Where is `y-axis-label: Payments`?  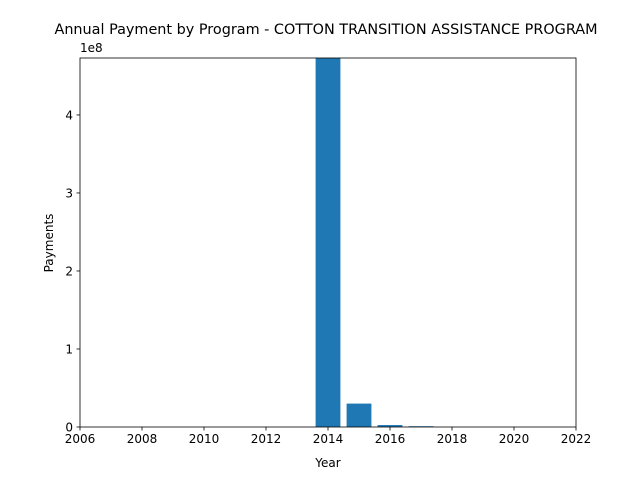 y-axis-label: Payments is located at coordinates (49, 243).